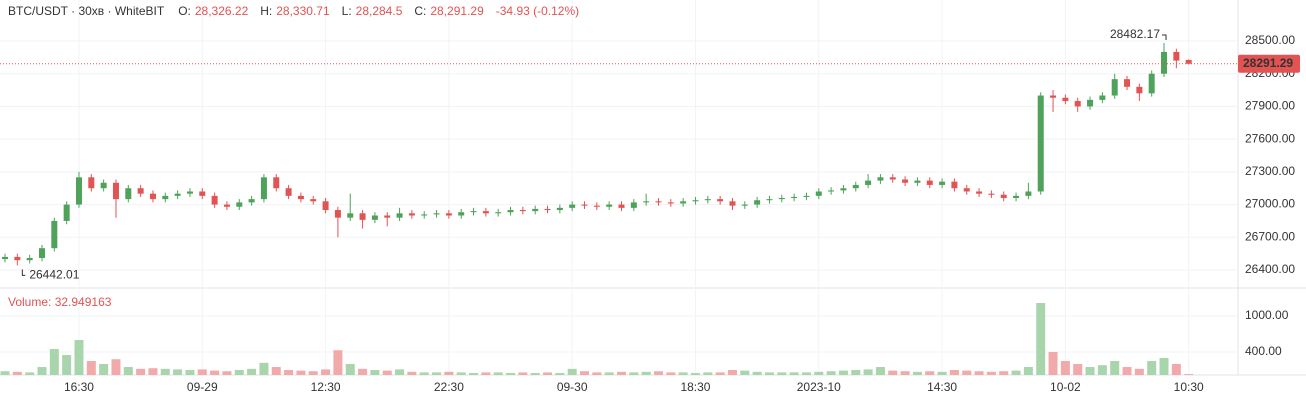 This screenshot has height=402, width=1306. I want to click on ohlc-value: 28,284.5, so click(379, 11).